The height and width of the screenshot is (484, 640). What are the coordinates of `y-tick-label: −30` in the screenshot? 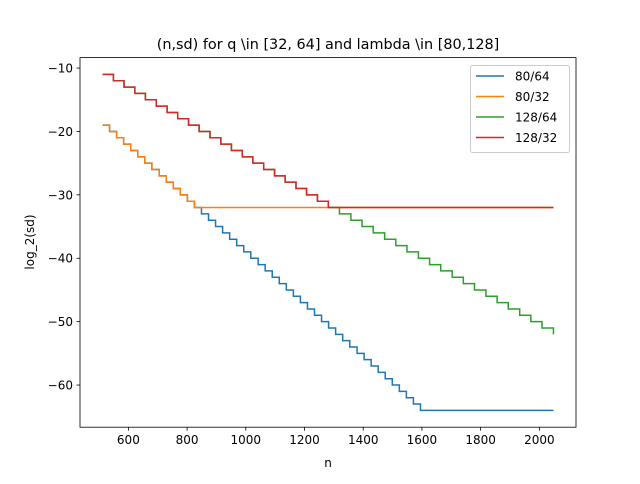 It's located at (60, 195).